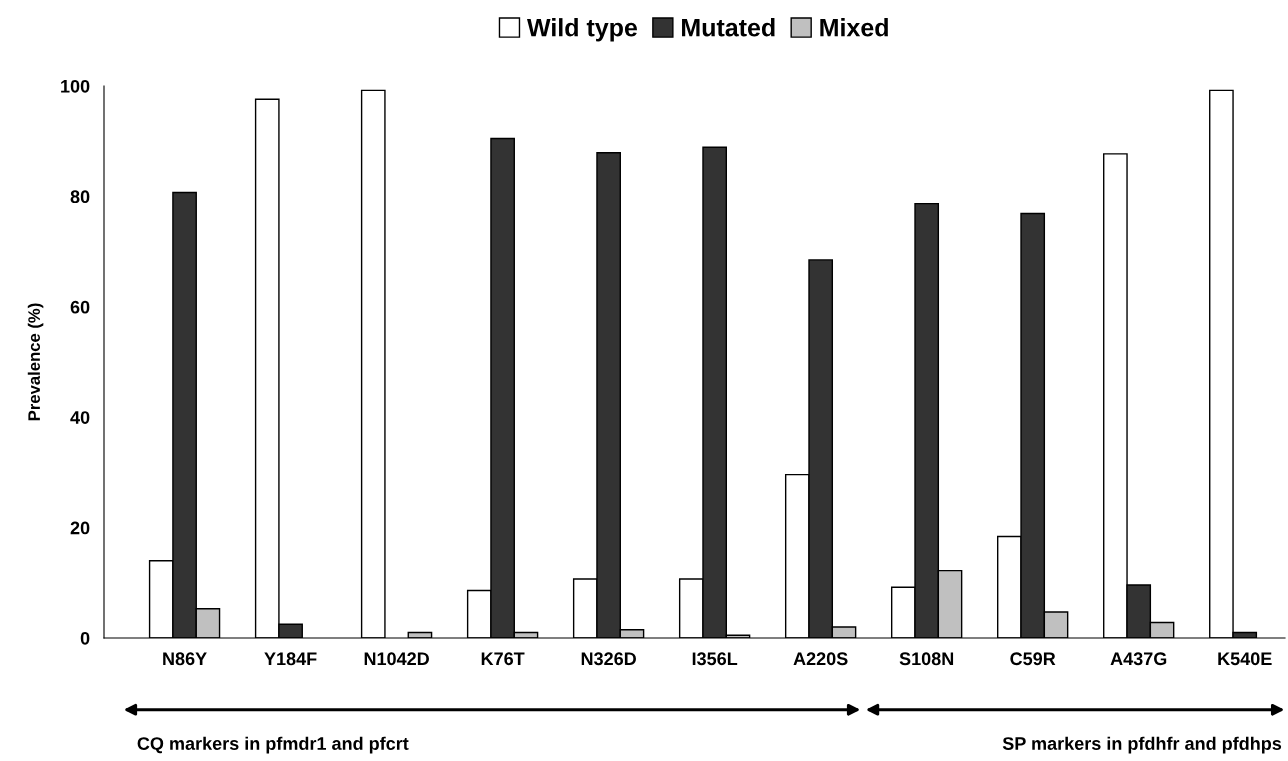  What do you see at coordinates (1138, 659) in the screenshot?
I see `x-tick-label: A437G` at bounding box center [1138, 659].